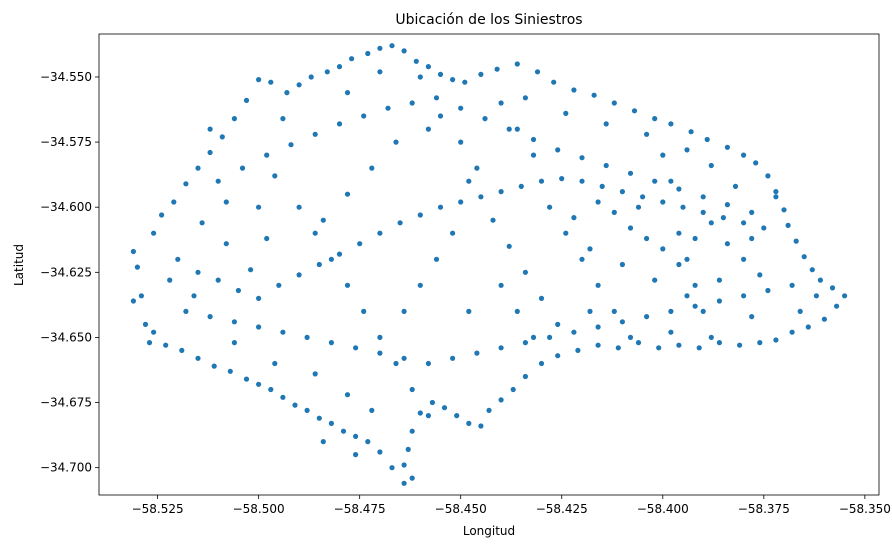 This screenshot has width=892, height=551. I want to click on x-tick-label: −58.375, so click(764, 509).